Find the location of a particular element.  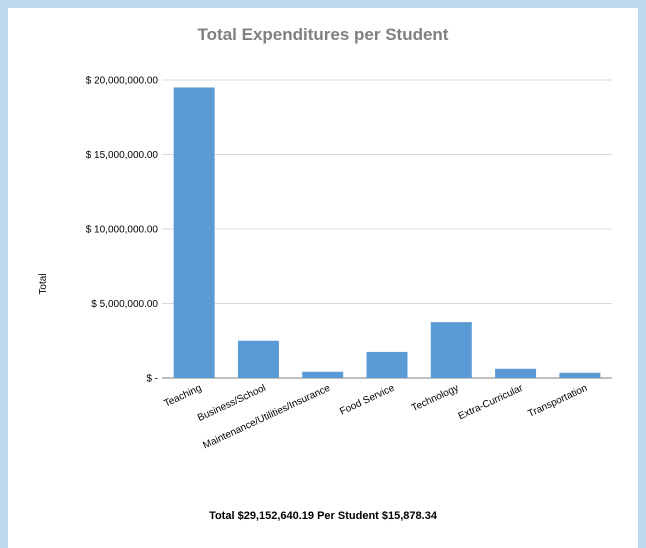

y-tick-label: $ 15,000,000.00 is located at coordinates (122, 155).